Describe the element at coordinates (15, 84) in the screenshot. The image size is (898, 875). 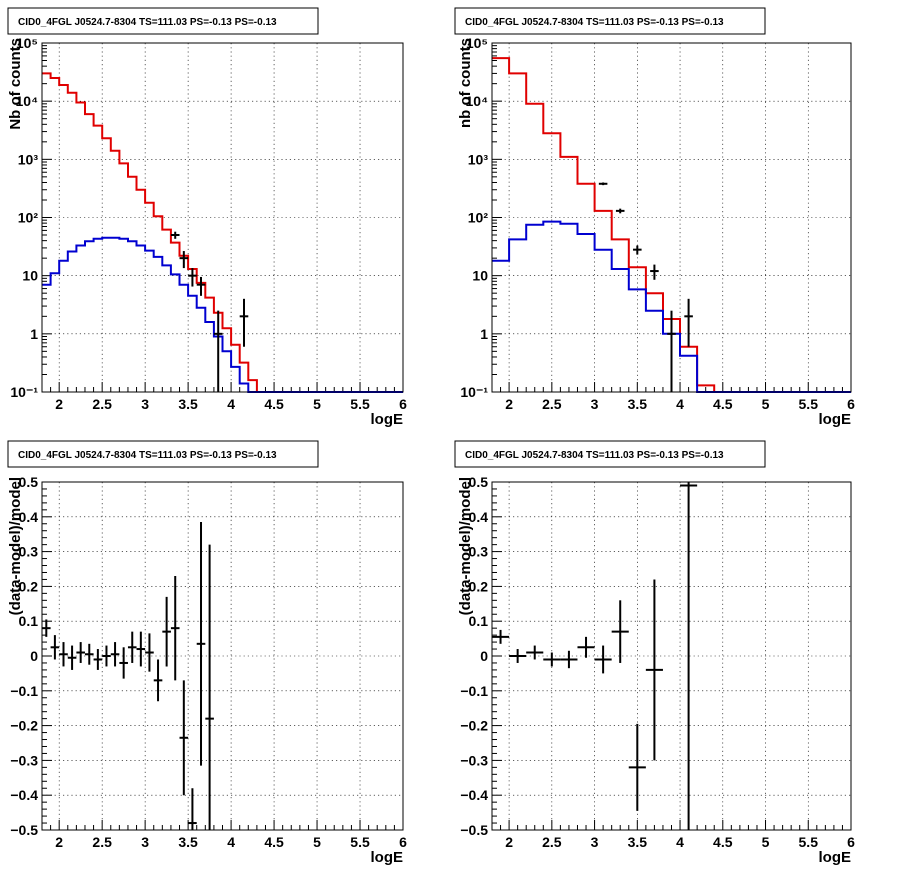
I see `y-axis-label: Nb of counts` at that location.